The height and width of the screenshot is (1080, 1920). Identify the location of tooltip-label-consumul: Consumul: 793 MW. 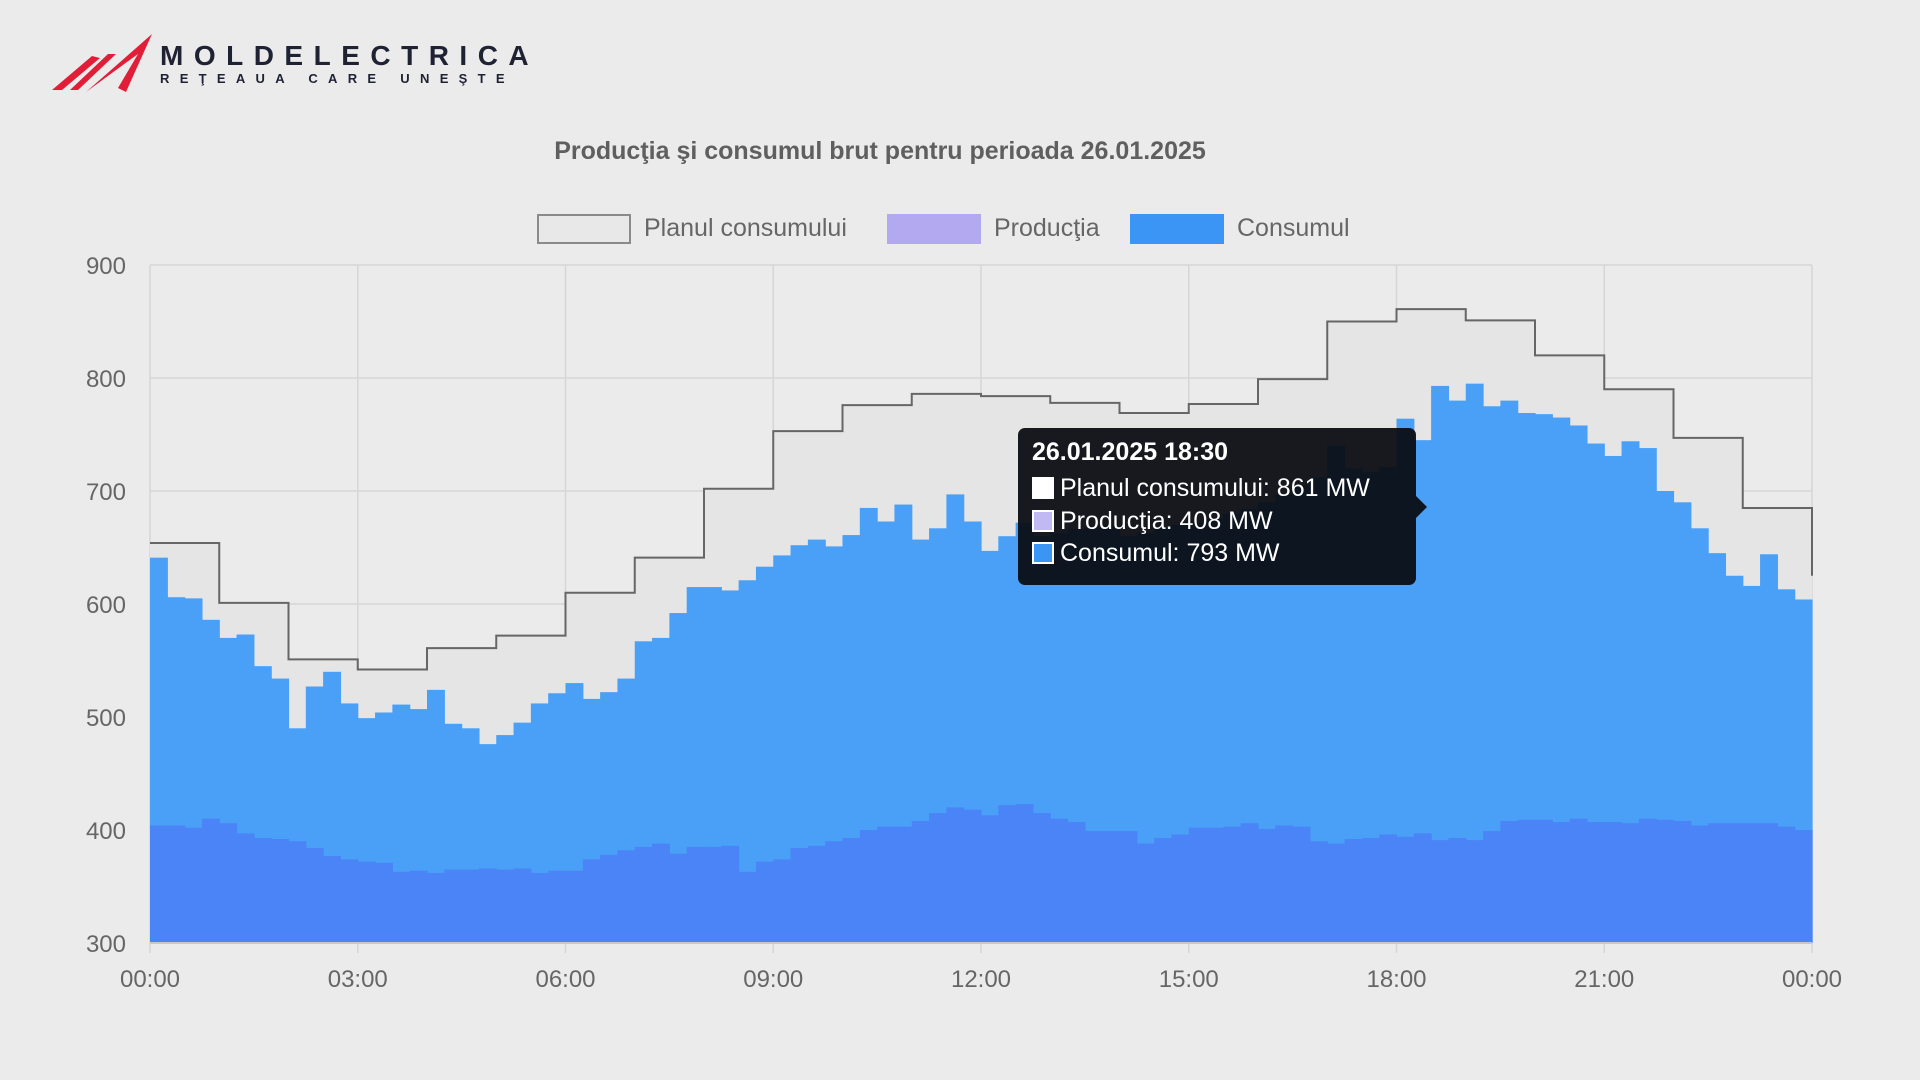
(1170, 552).